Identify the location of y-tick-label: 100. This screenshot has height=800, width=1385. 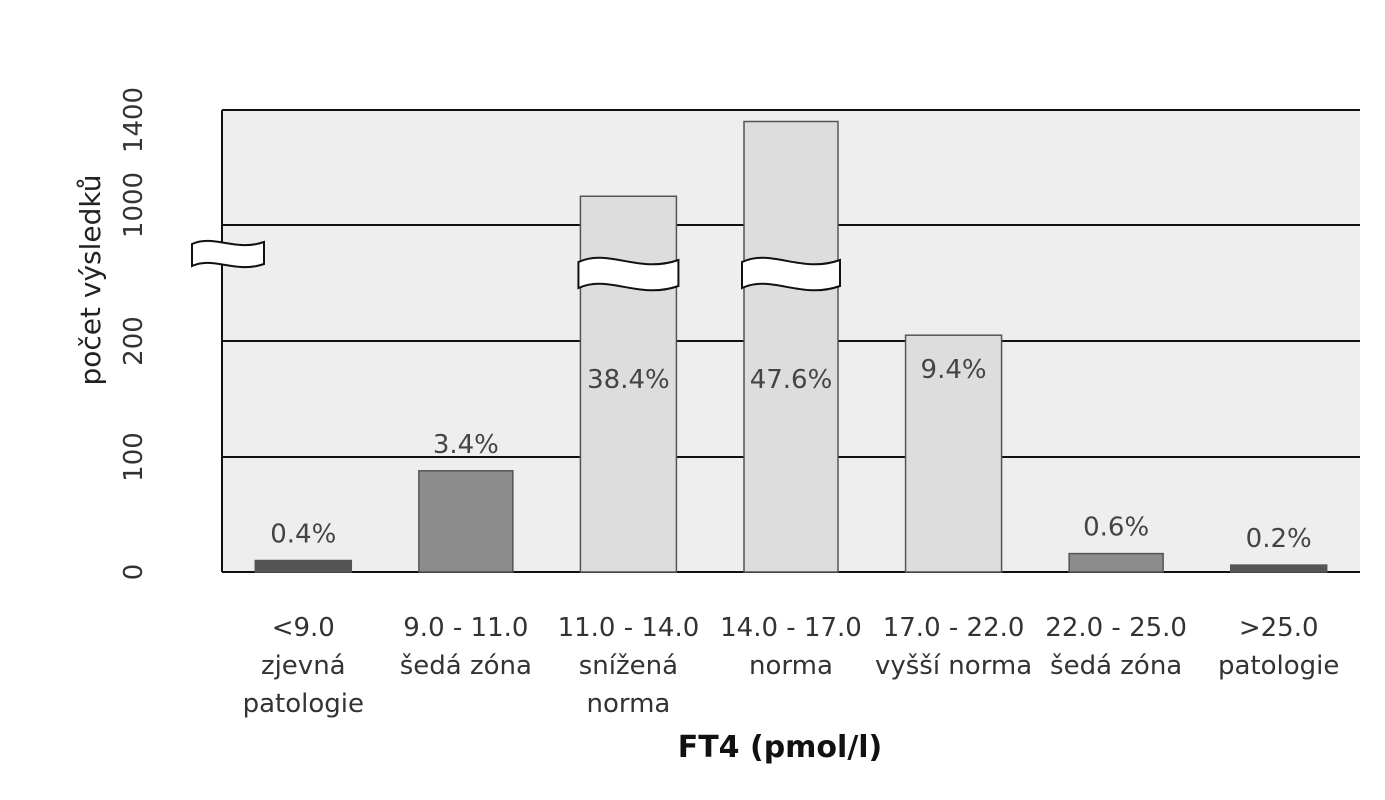
(134, 457).